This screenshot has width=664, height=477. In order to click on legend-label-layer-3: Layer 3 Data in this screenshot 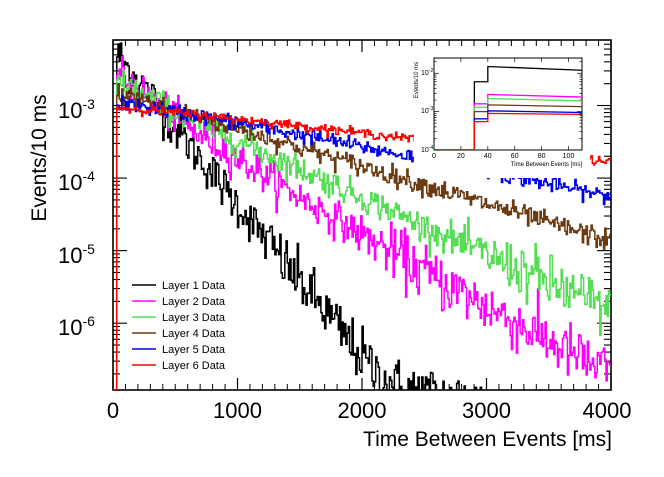, I will do `click(194, 318)`.